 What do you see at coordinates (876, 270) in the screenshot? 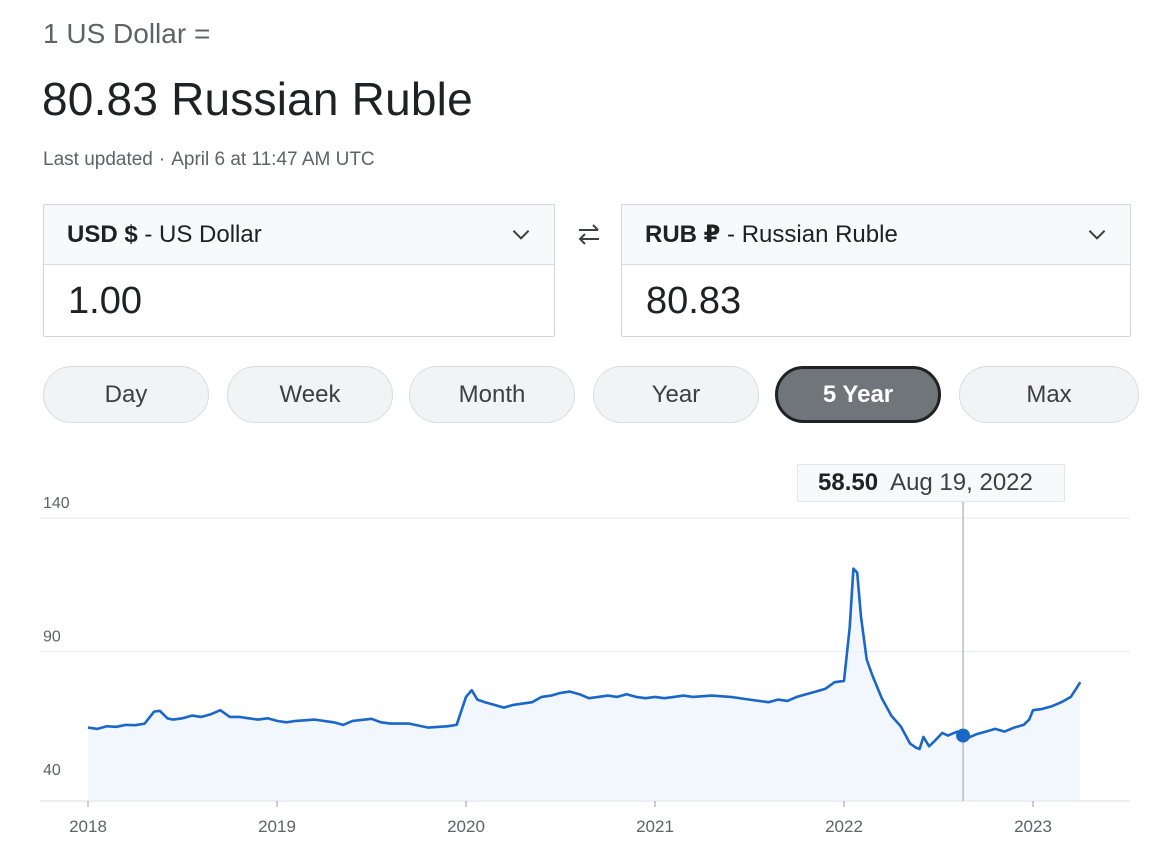
I see `to-currency-box: RUB ₽ - Russian Ruble 80.83` at bounding box center [876, 270].